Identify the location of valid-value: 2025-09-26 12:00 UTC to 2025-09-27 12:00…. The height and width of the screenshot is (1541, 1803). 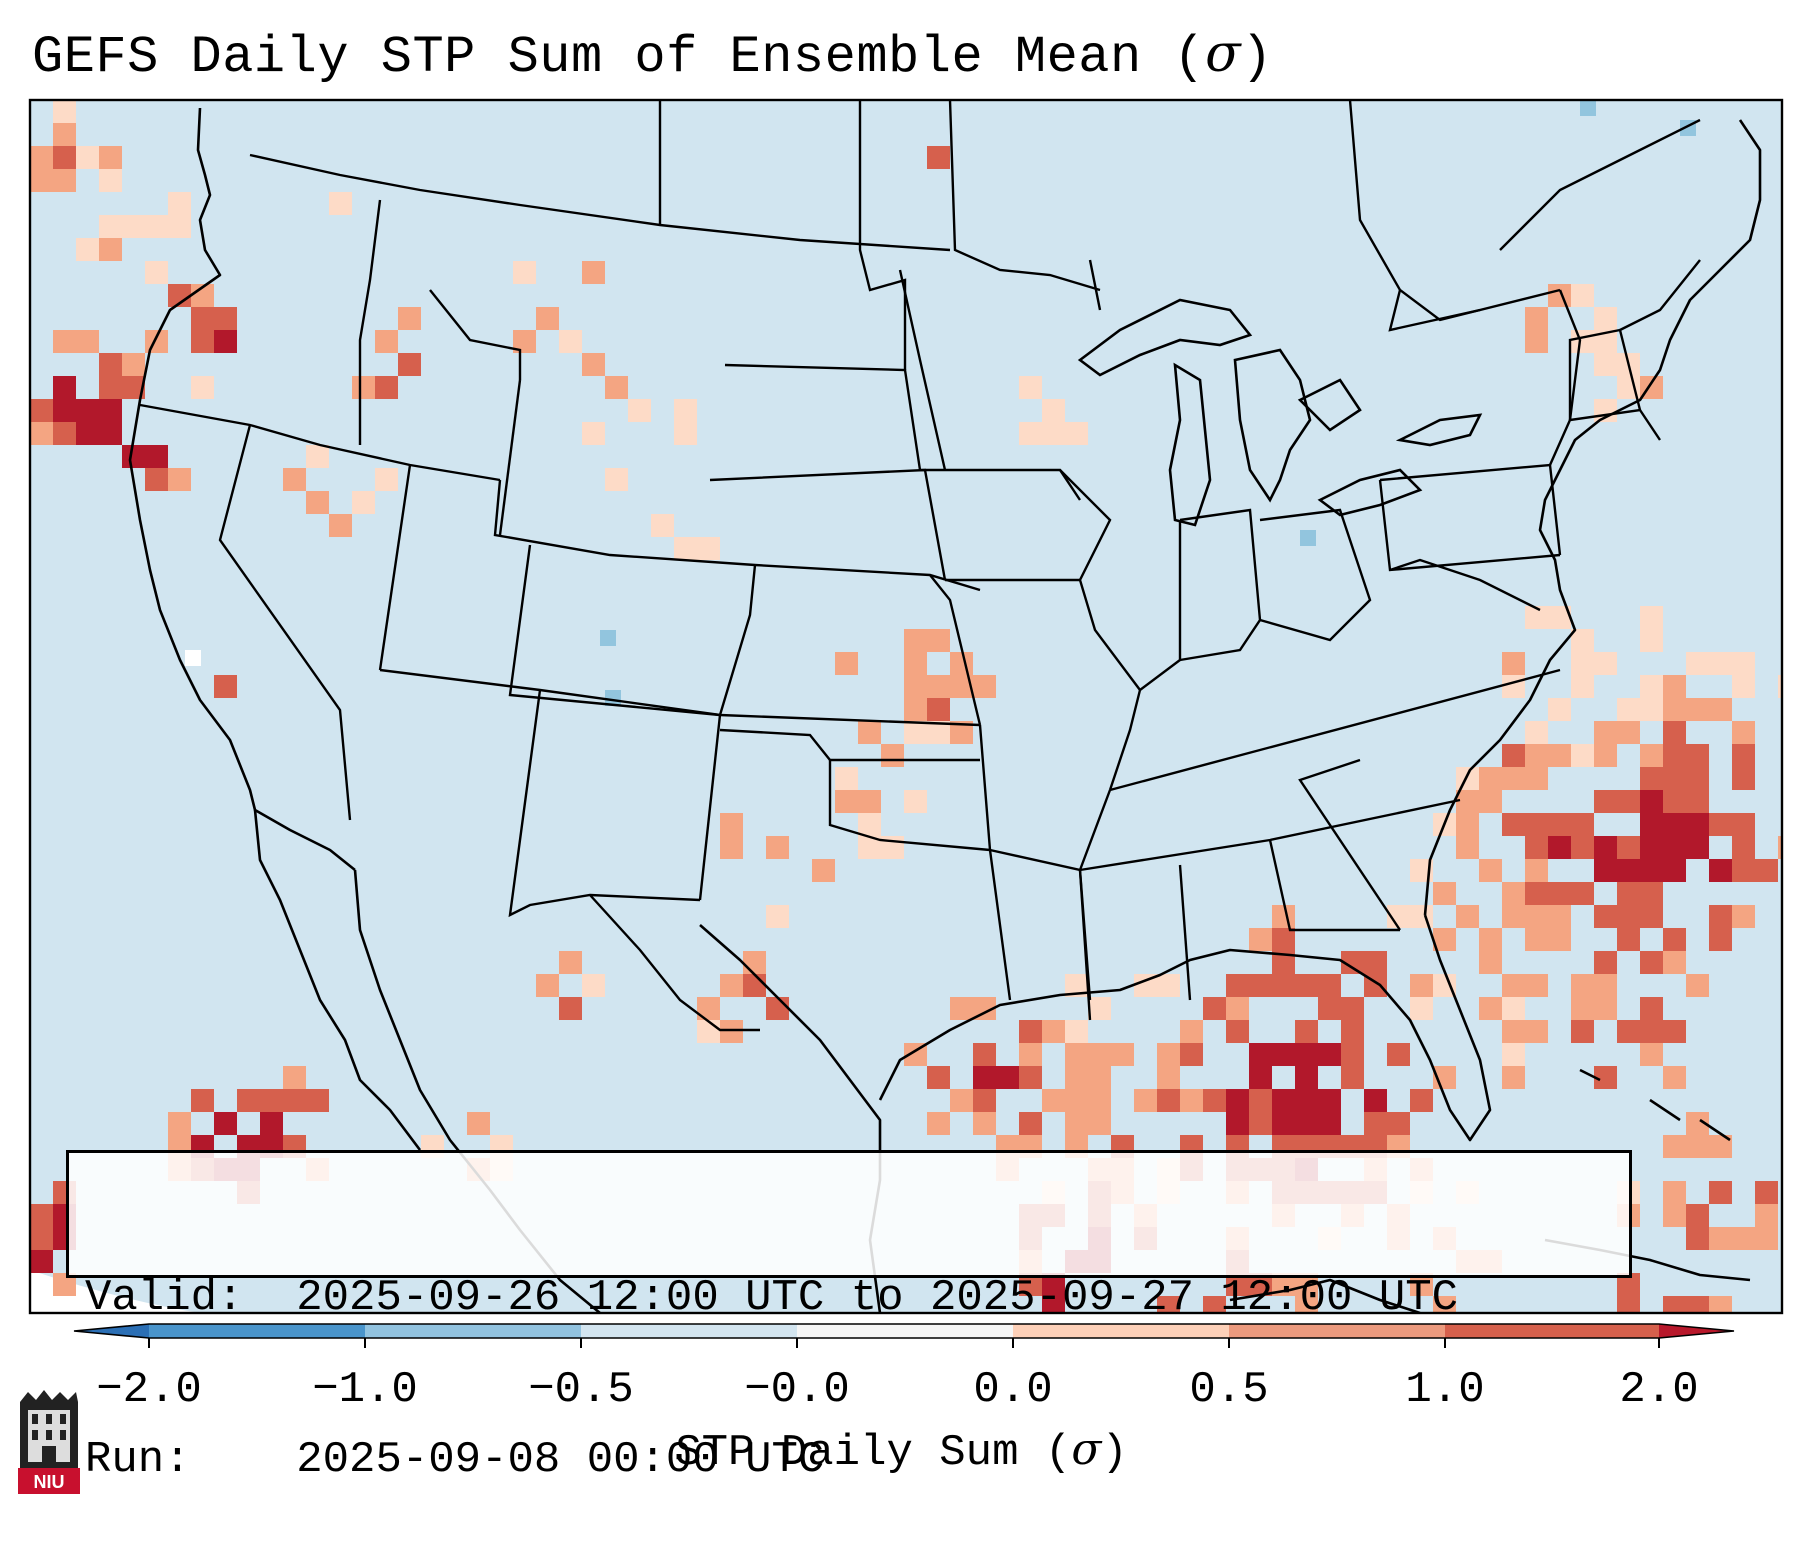
(877, 1298).